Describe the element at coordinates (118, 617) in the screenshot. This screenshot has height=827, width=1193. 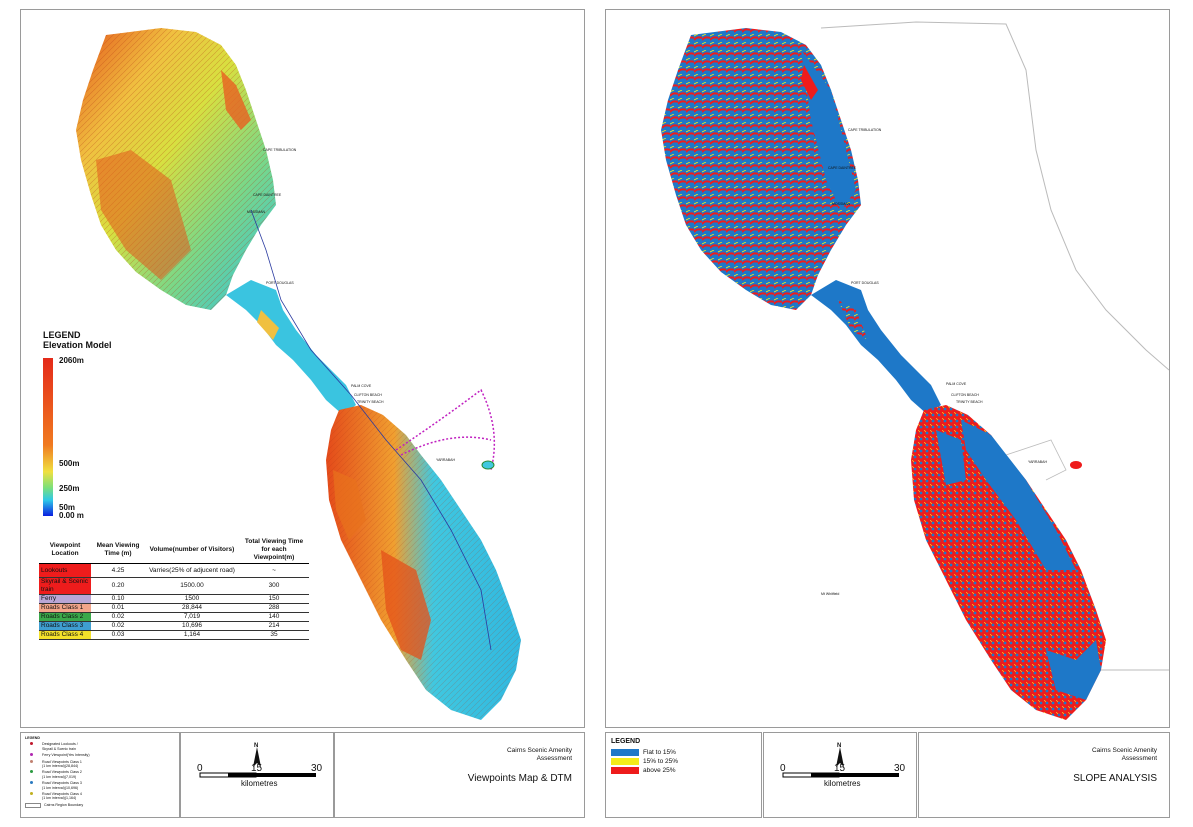
I see `table-cell: 0.02` at that location.